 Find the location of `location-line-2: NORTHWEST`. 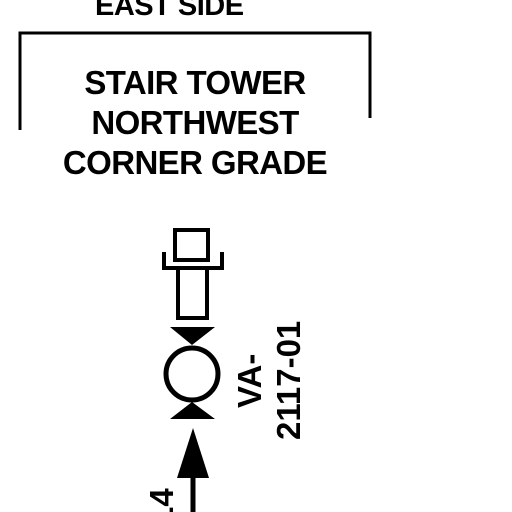

location-line-2: NORTHWEST is located at coordinates (195, 122).